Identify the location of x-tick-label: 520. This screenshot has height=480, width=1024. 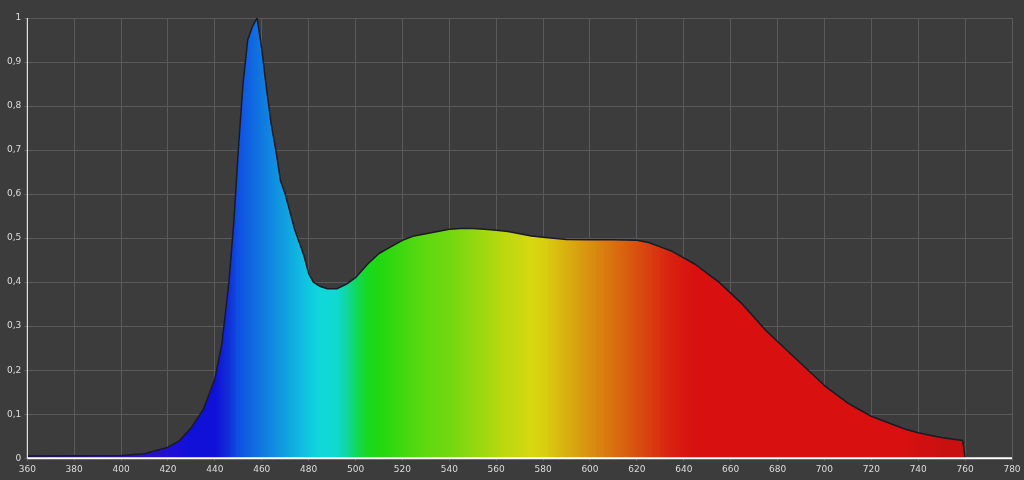
(402, 468).